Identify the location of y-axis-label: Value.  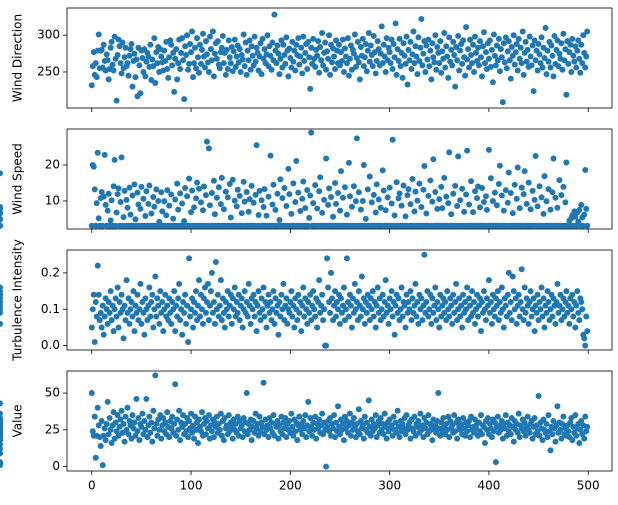
(18, 421).